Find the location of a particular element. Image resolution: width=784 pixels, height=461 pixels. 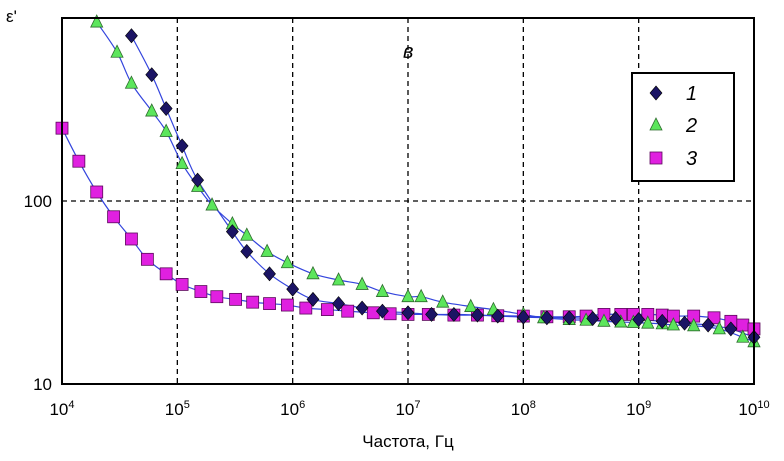

legend: 1 2 3 is located at coordinates (683, 127).